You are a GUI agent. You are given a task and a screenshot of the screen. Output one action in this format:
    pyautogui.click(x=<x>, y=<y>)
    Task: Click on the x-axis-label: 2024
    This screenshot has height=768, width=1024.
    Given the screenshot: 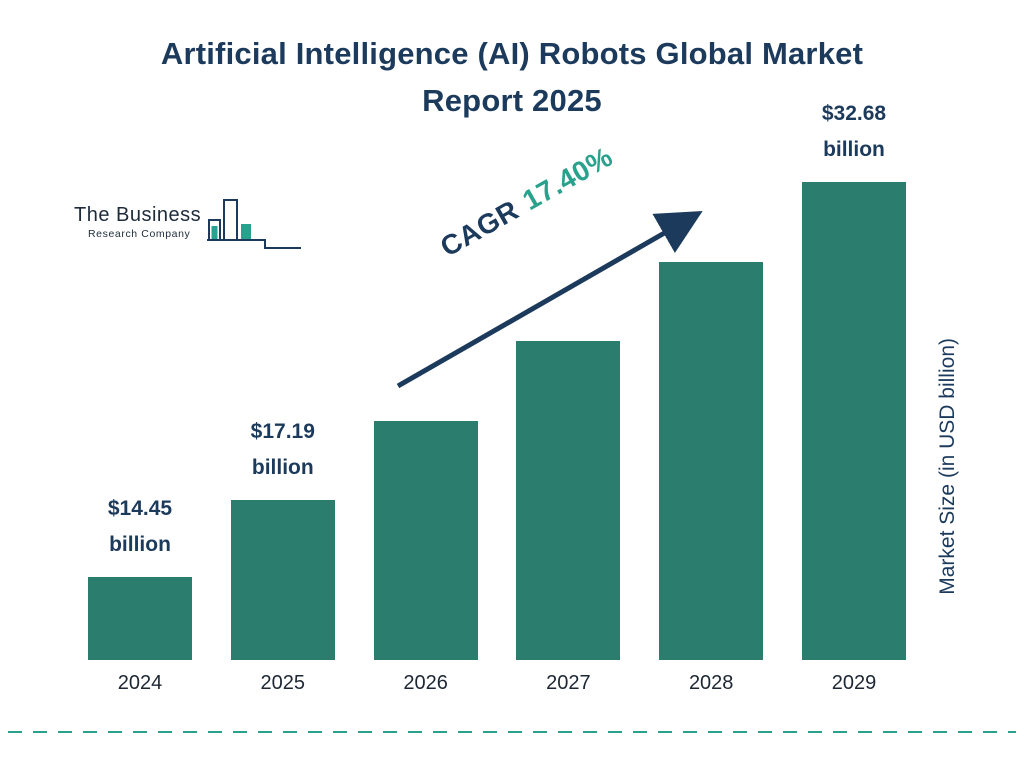 What is the action you would take?
    pyautogui.click(x=140, y=683)
    